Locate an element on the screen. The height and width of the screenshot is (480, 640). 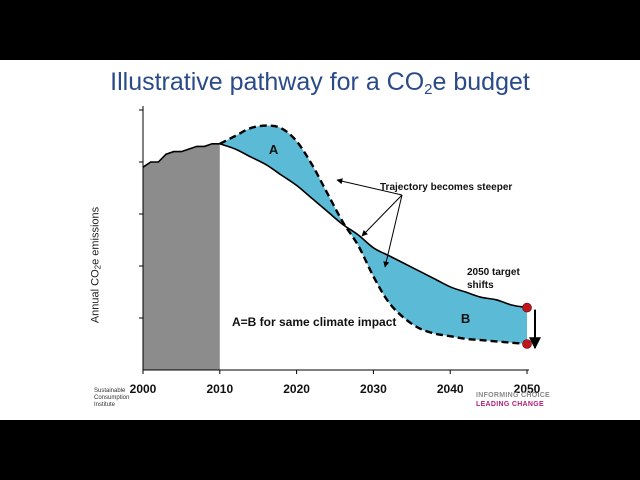
x-tick-label: 2030 is located at coordinates (373, 389).